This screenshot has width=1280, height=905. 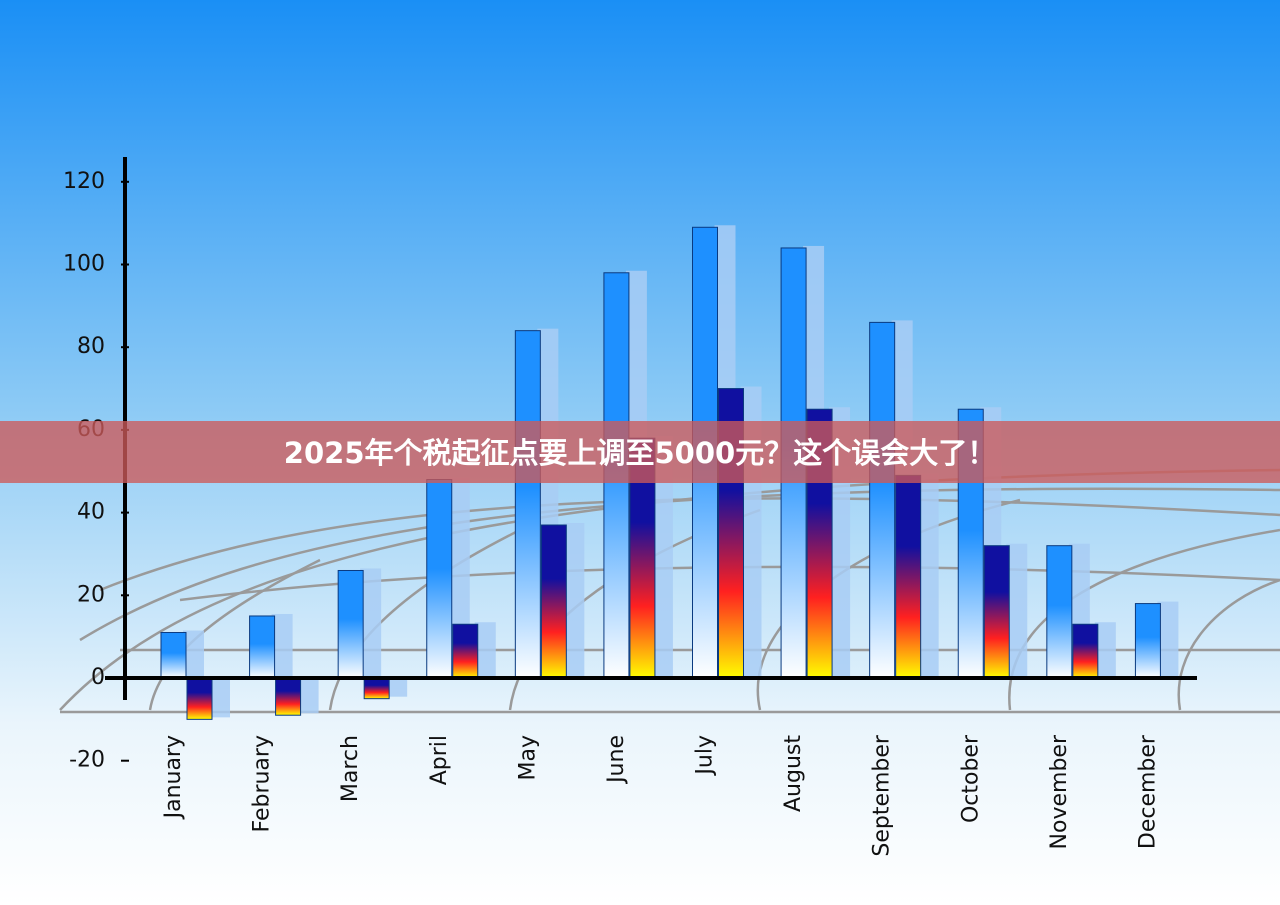 I want to click on x-tick-label: March, so click(x=350, y=768).